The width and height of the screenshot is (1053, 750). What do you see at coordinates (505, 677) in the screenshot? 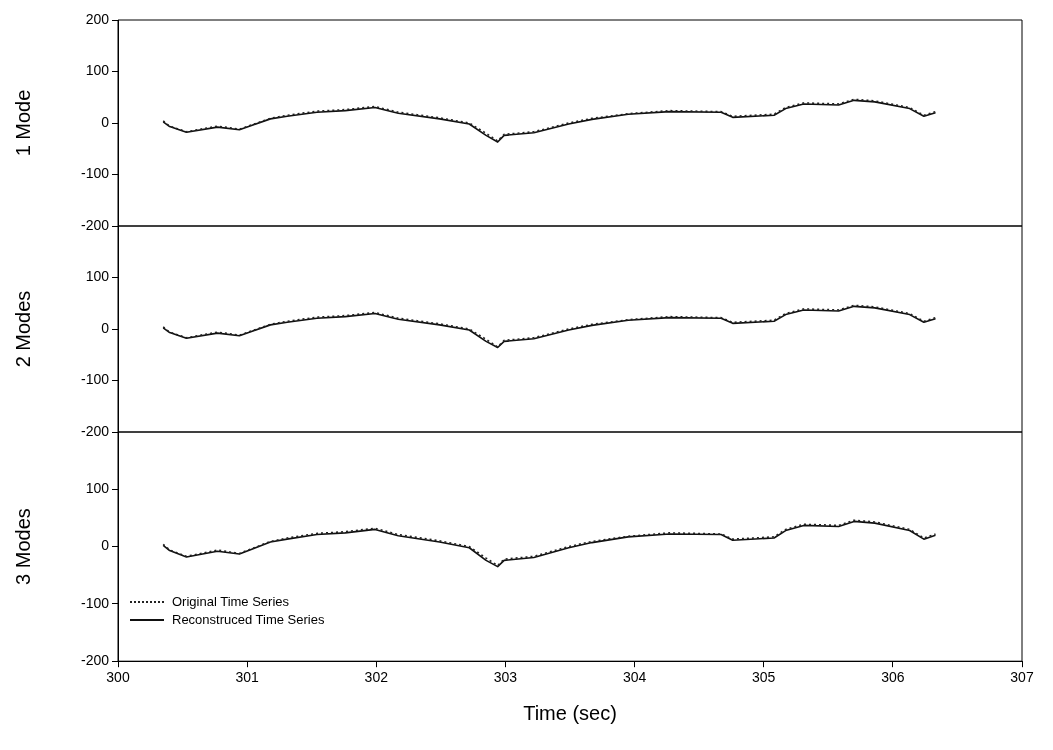
I see `x-tick-label: 303` at bounding box center [505, 677].